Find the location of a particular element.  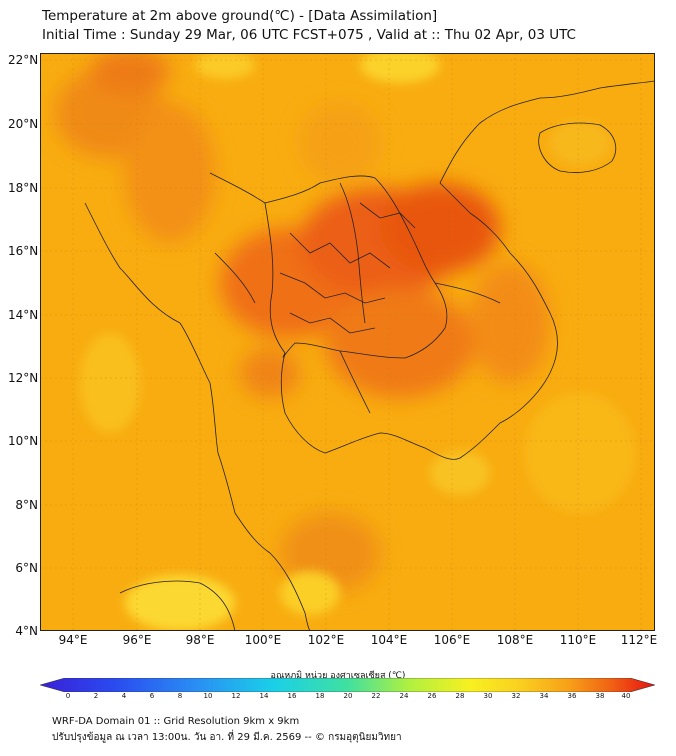

colorbar-tick: 30 is located at coordinates (488, 696).